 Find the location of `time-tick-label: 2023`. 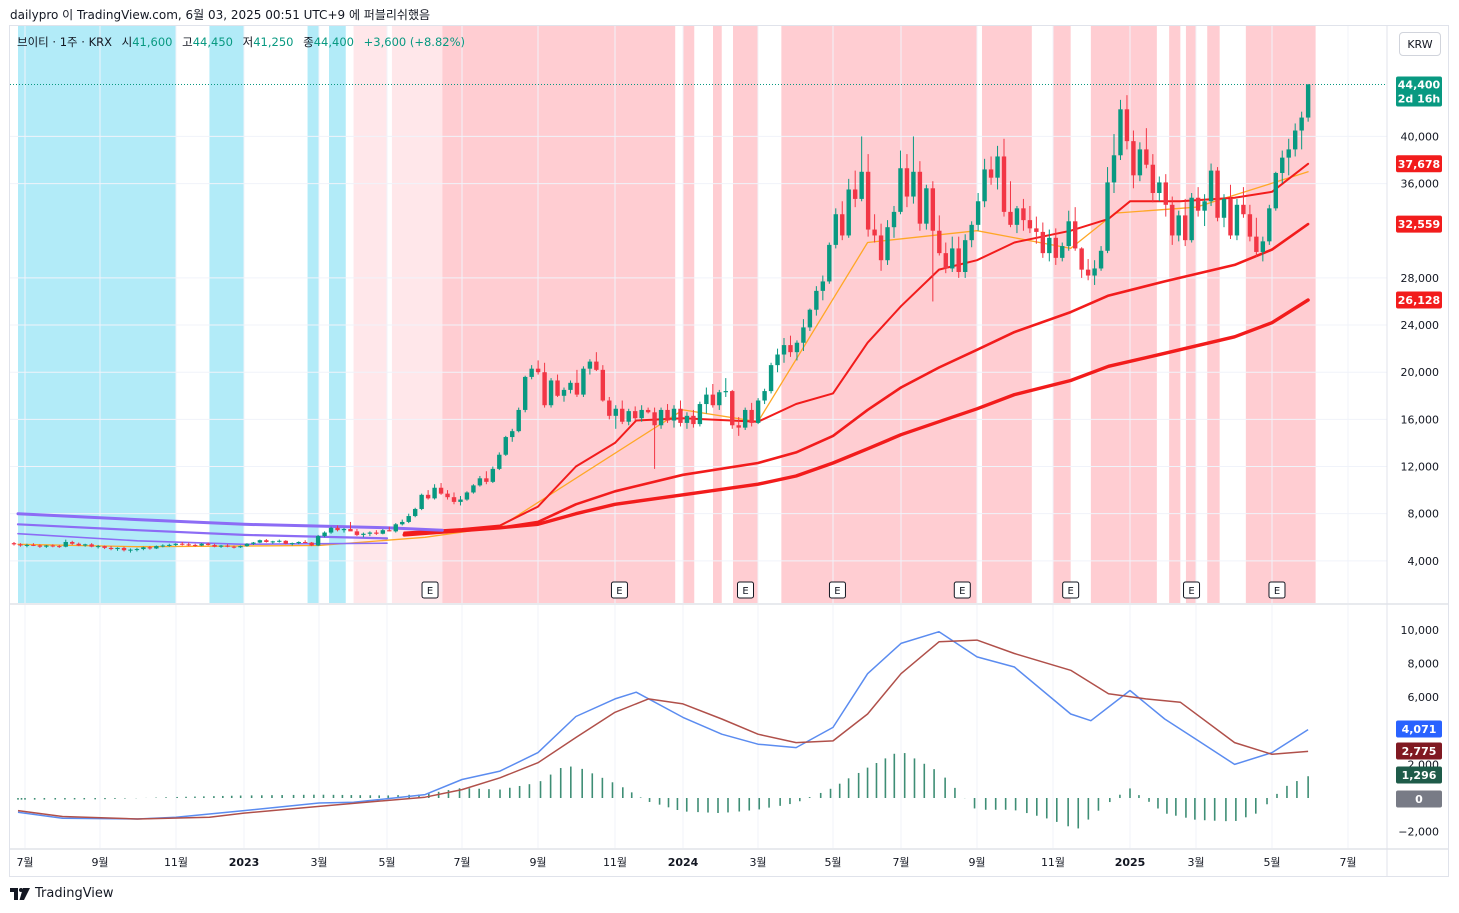

time-tick-label: 2023 is located at coordinates (244, 862).